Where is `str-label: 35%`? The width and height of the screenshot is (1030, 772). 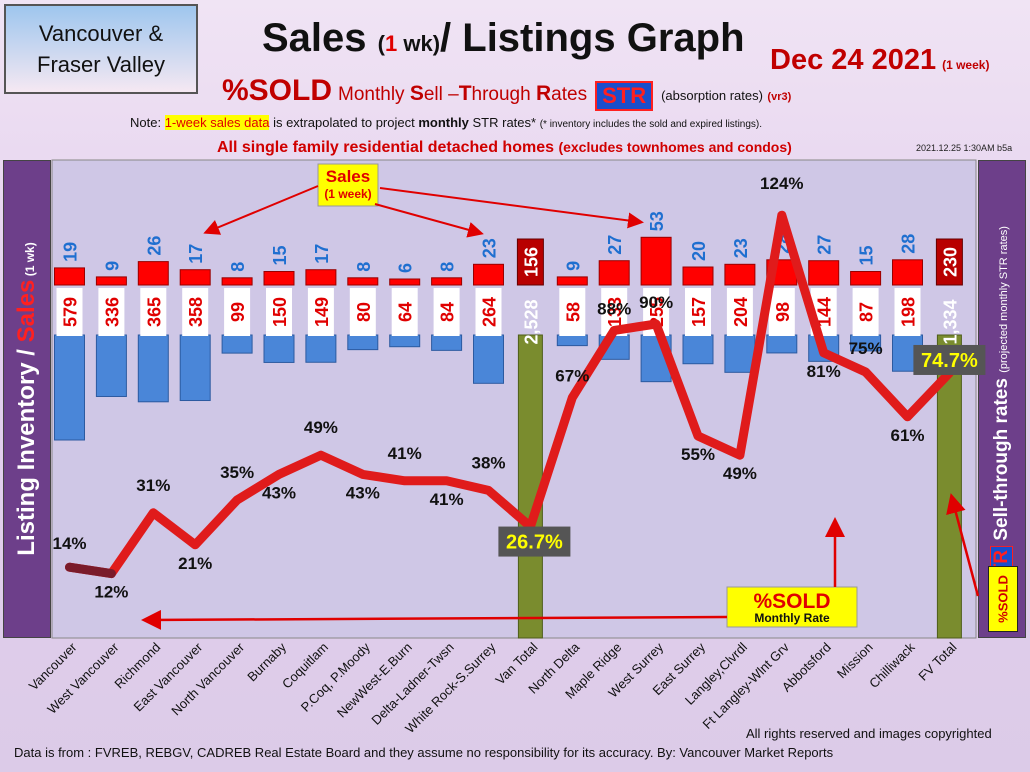
str-label: 35% is located at coordinates (237, 472).